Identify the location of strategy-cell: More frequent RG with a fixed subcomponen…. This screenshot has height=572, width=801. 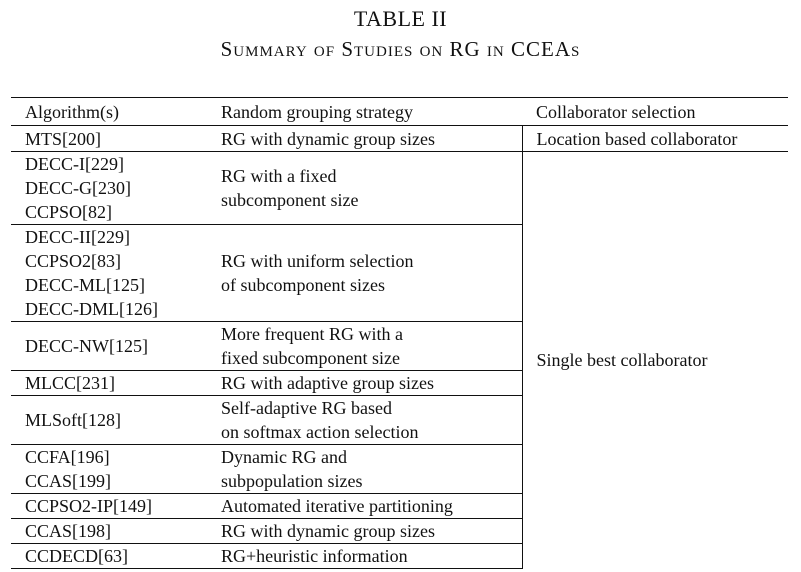
(364, 346).